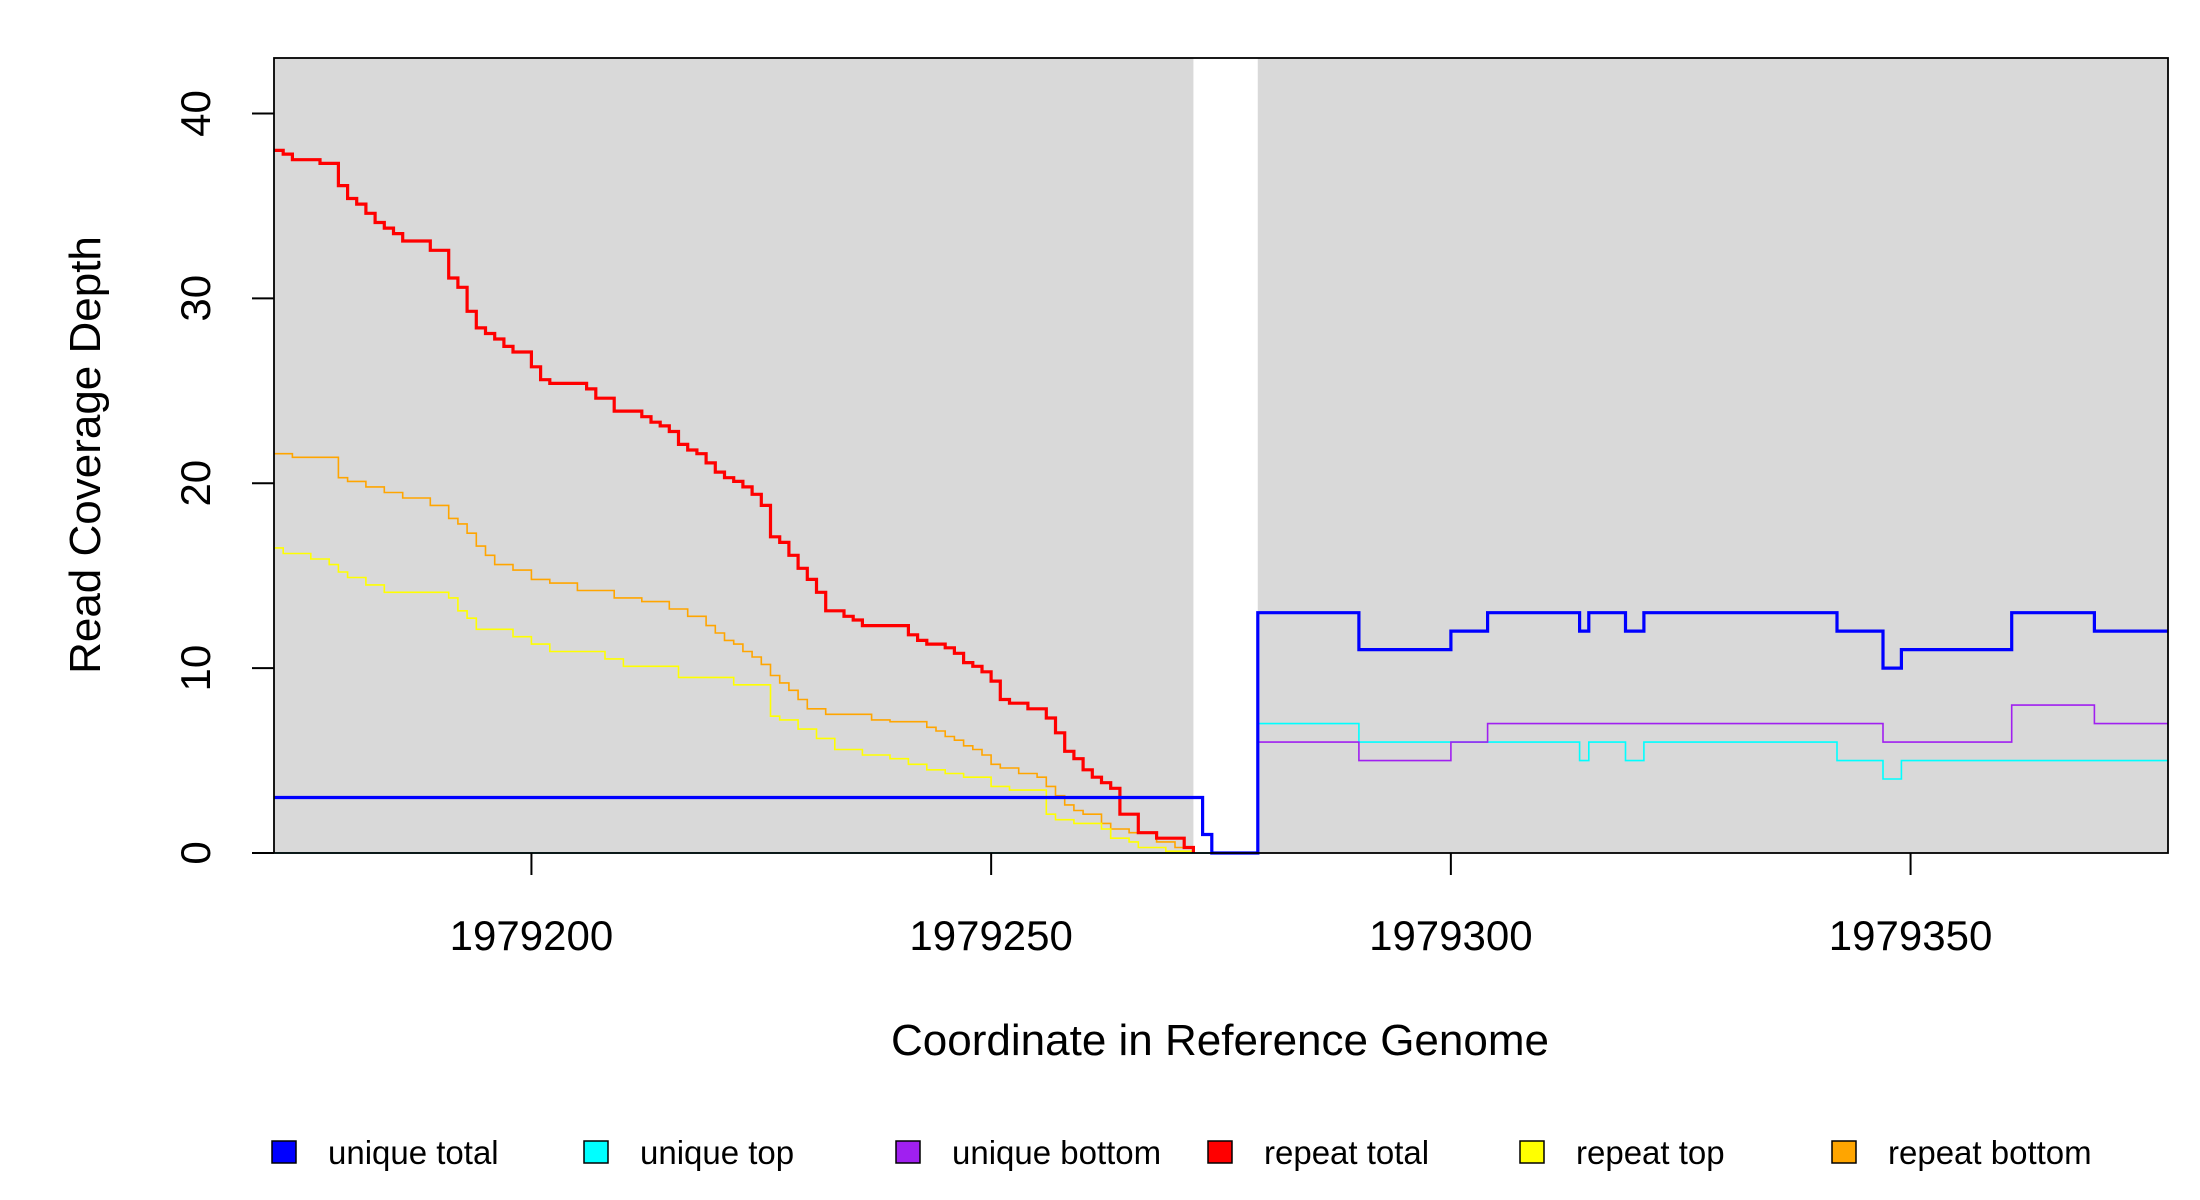  What do you see at coordinates (1650, 1152) in the screenshot?
I see `legend-label: repeat top` at bounding box center [1650, 1152].